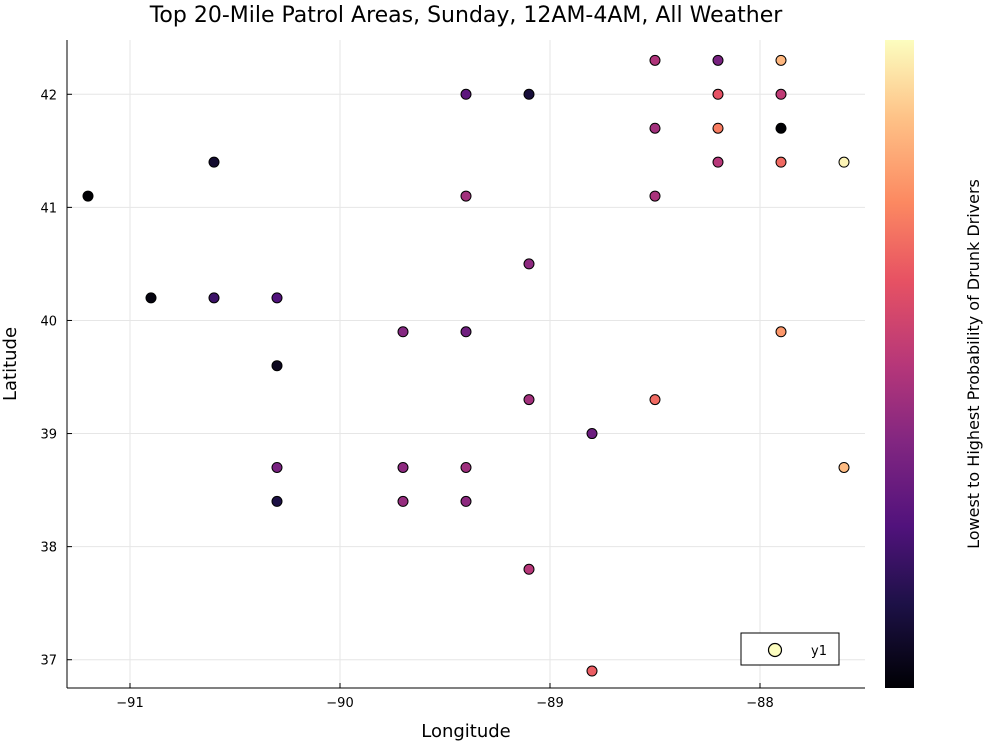  Describe the element at coordinates (48, 548) in the screenshot. I see `y-tick-label: 38` at that location.